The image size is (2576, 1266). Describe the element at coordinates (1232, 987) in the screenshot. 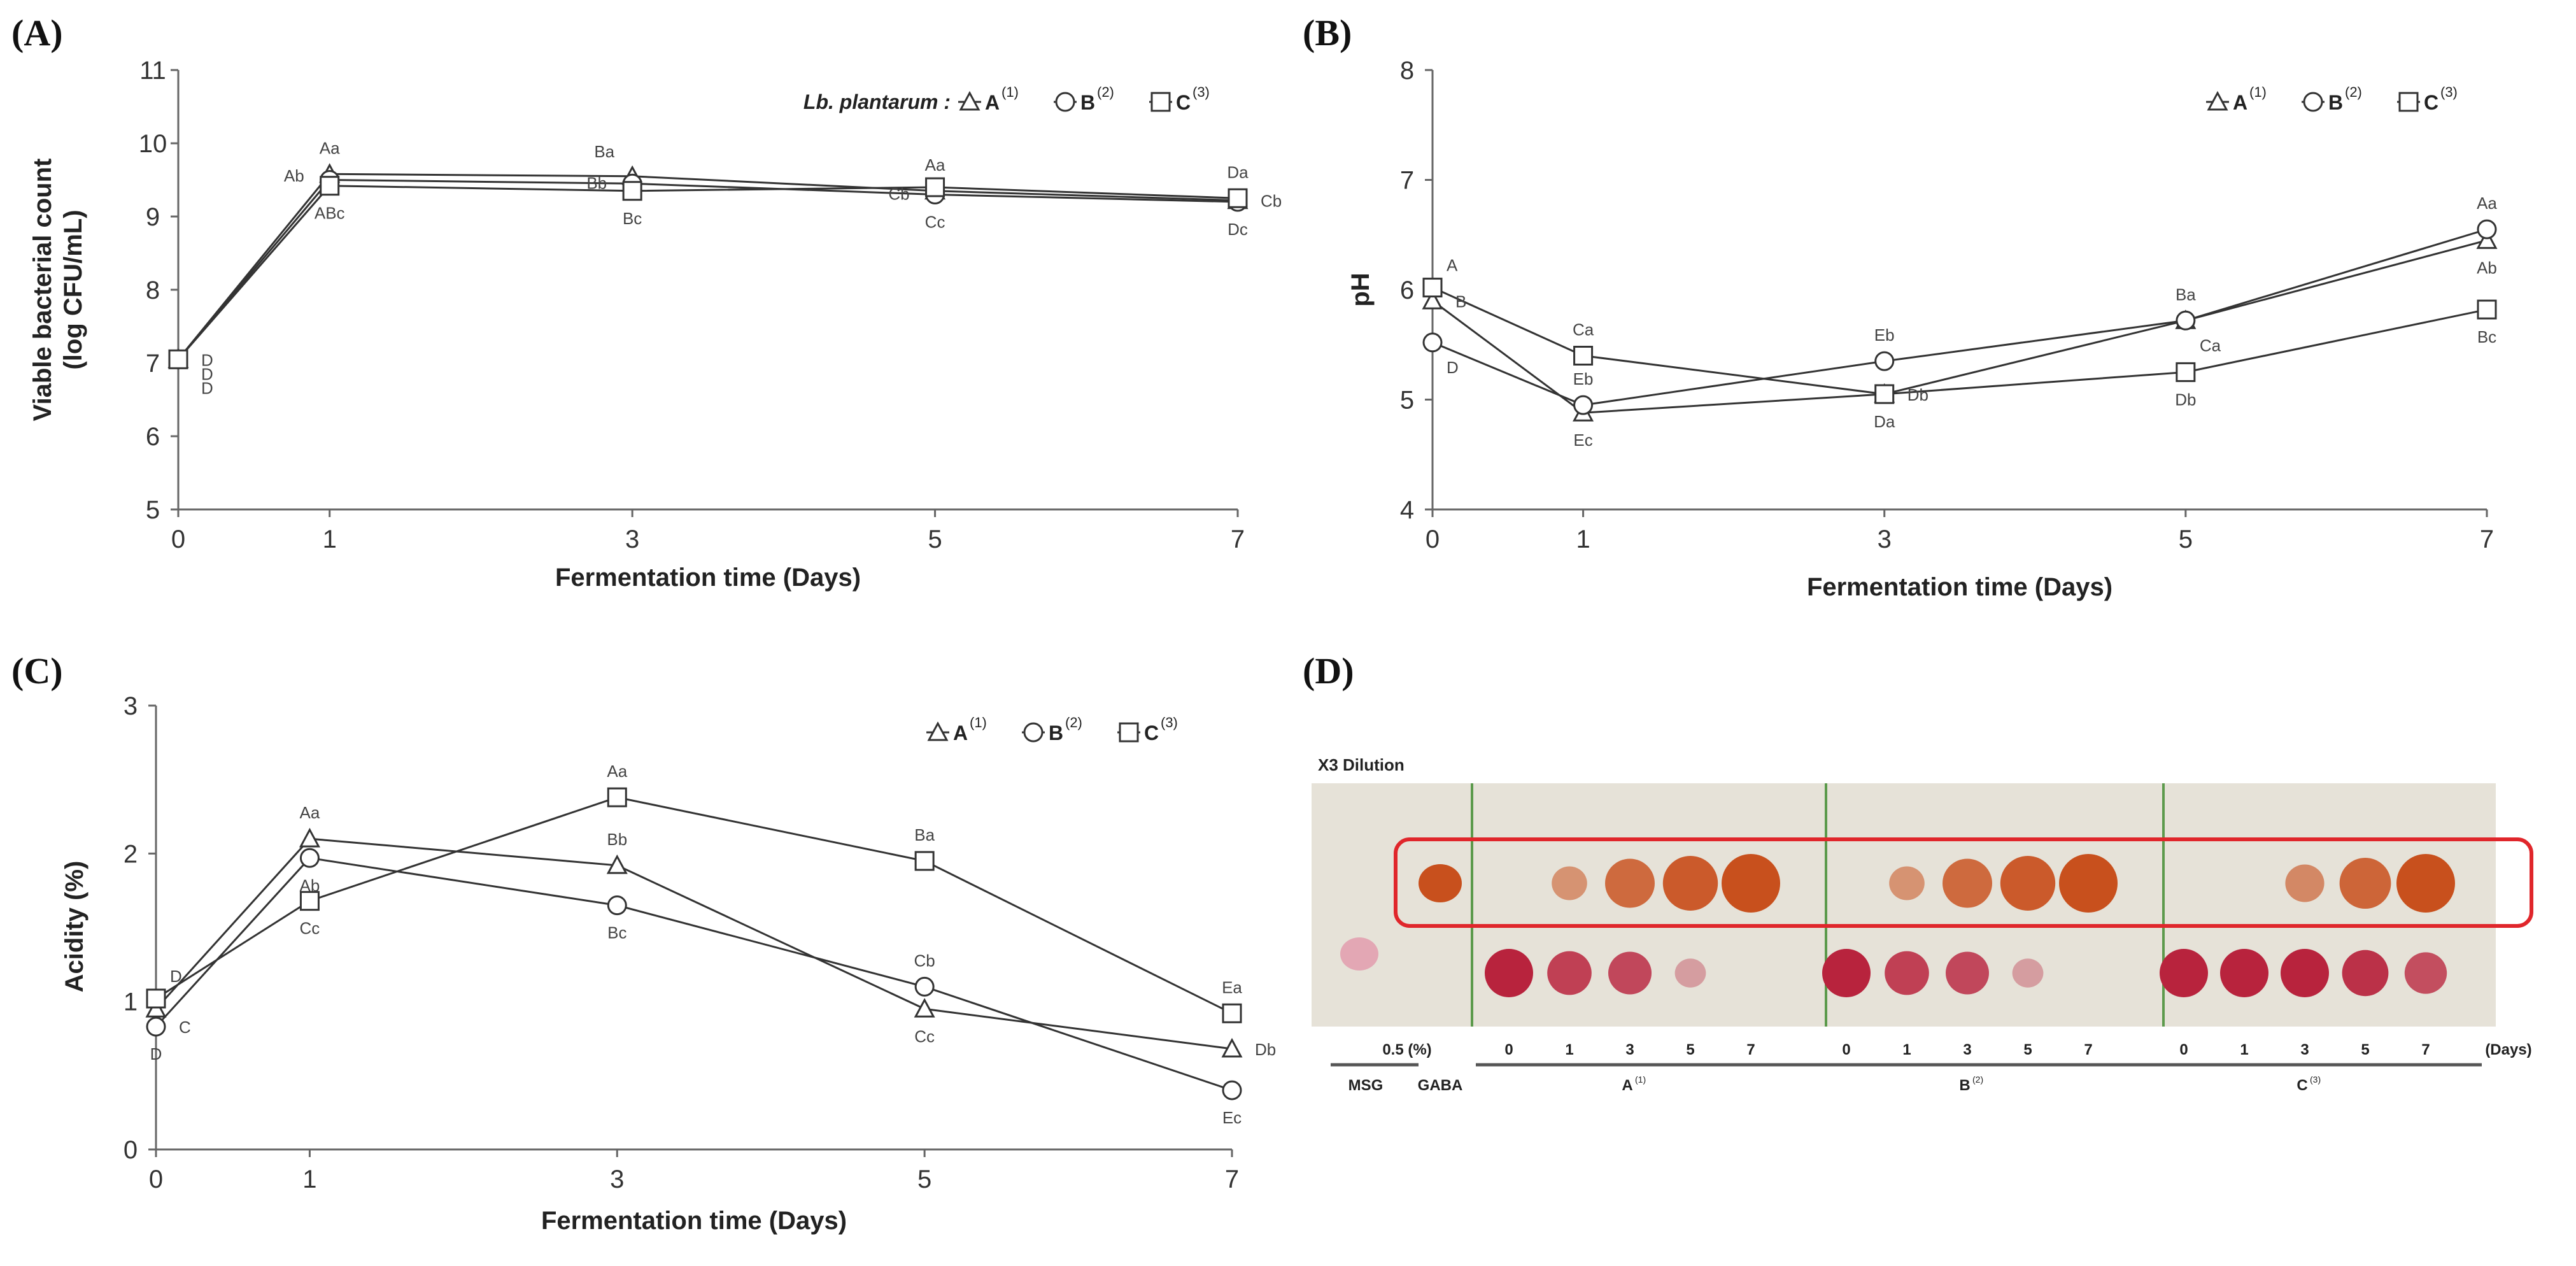

I see `significance-label: Ea` at that location.